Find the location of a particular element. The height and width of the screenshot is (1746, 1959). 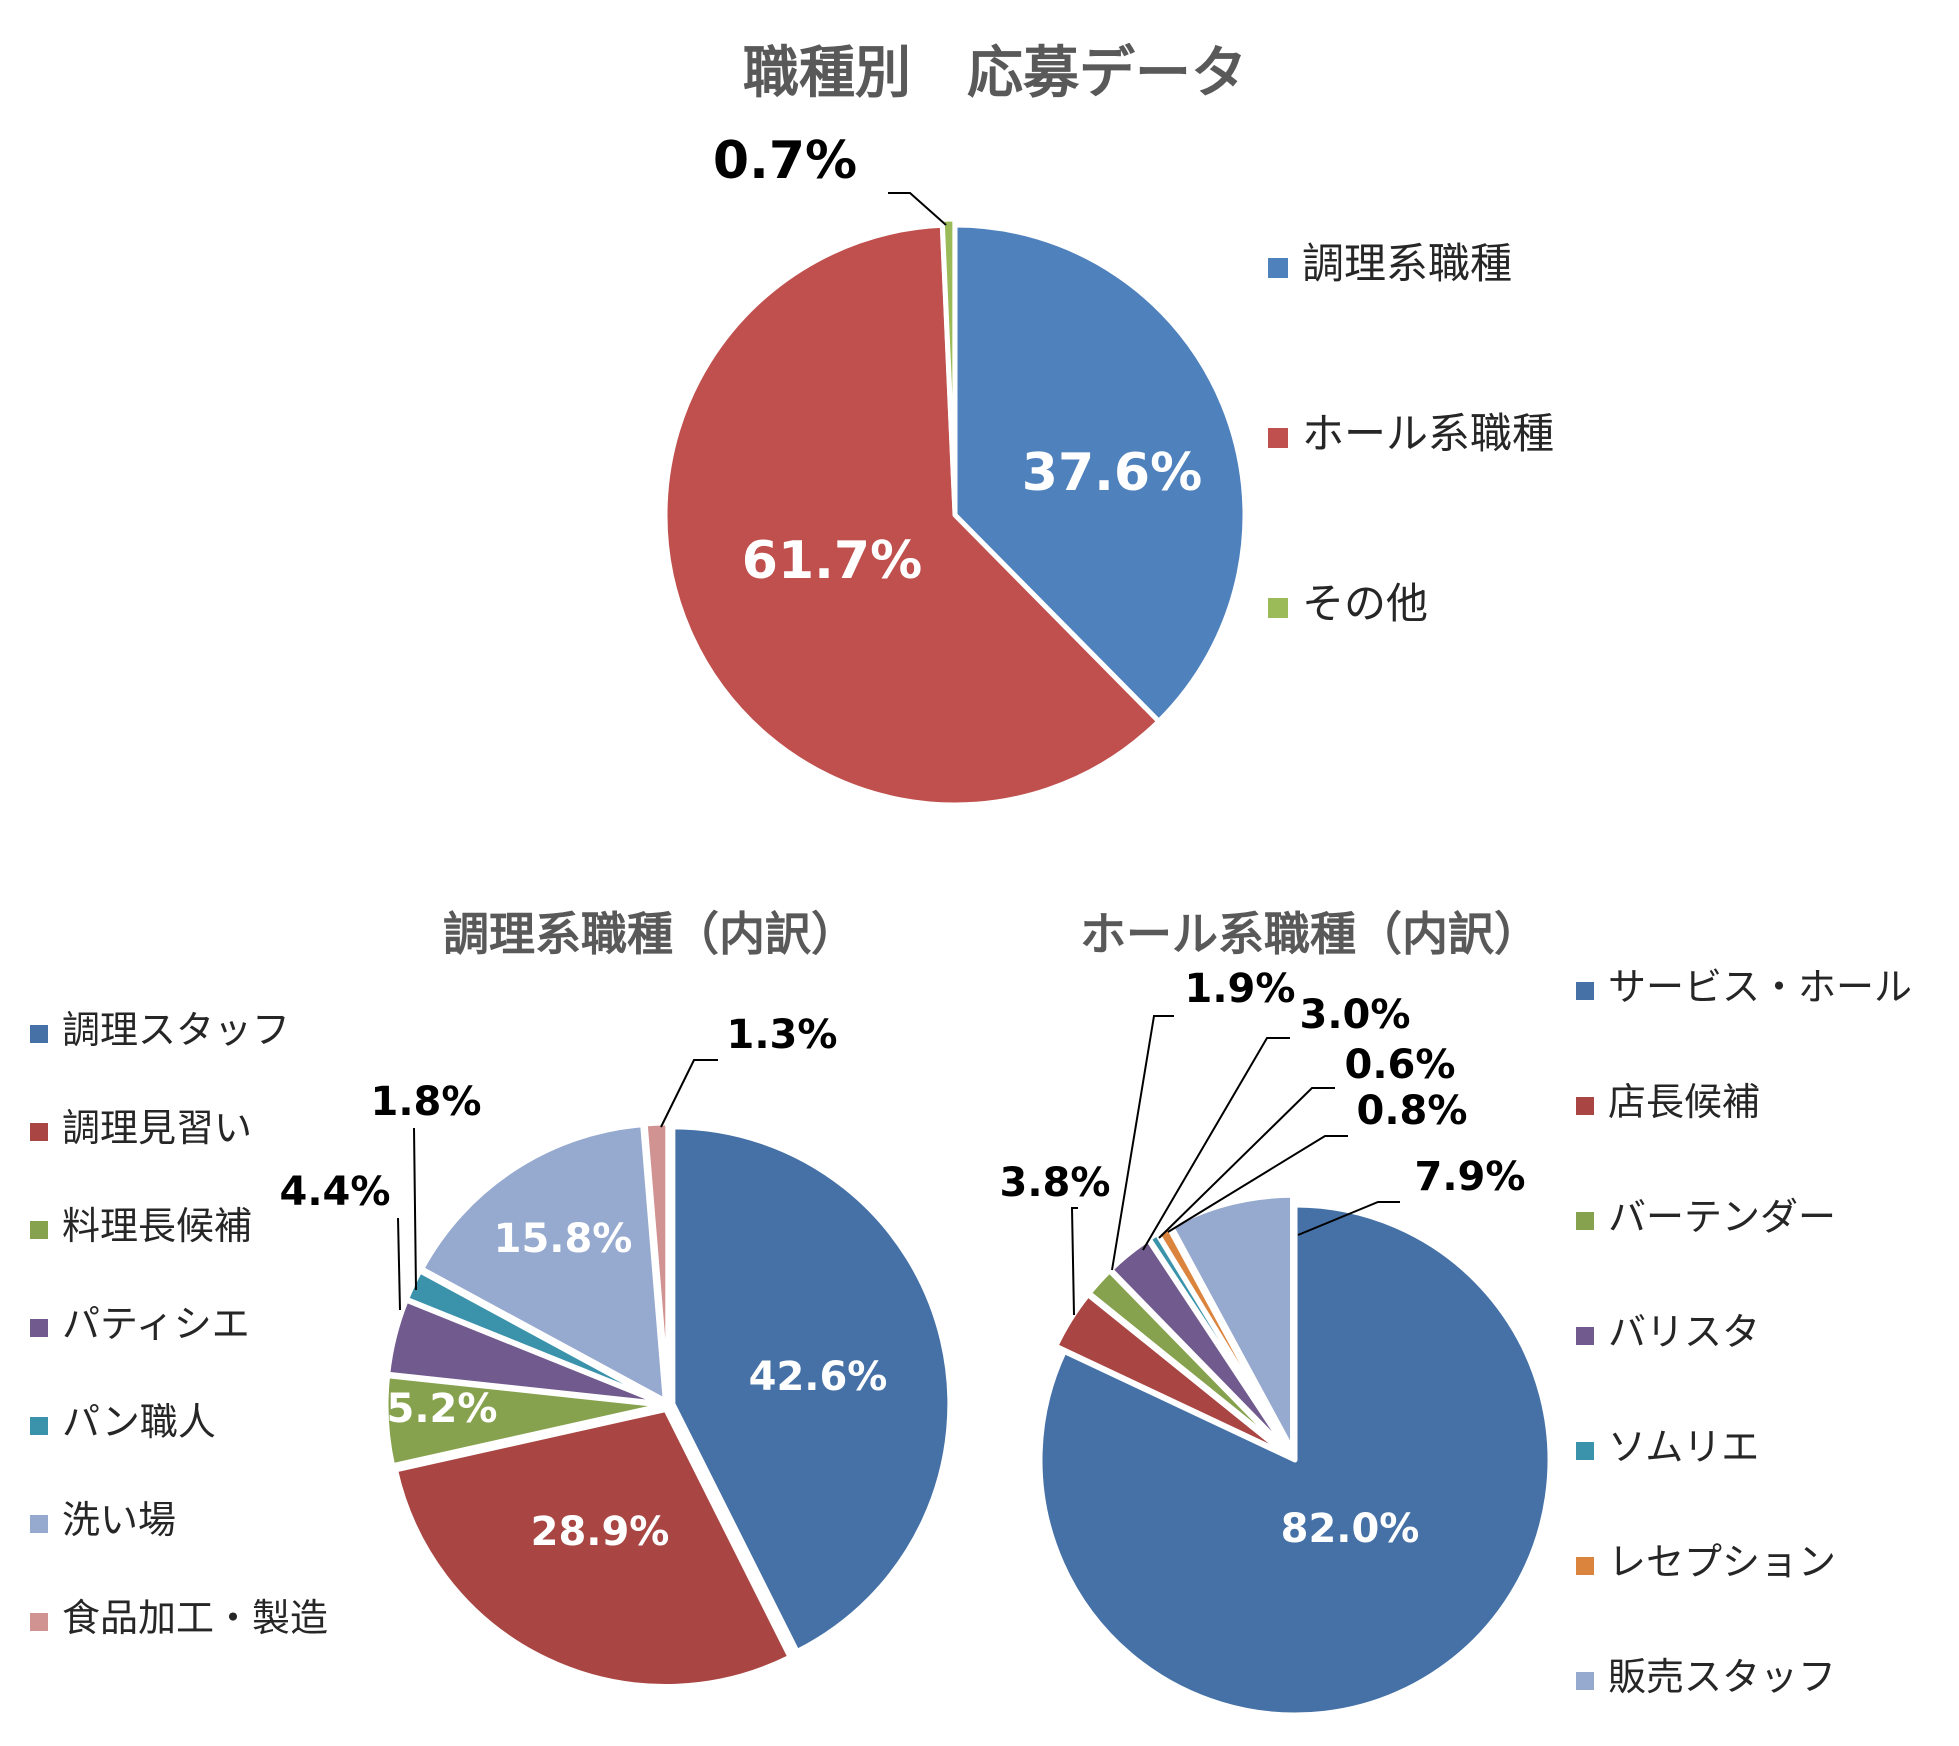

chart-hall-title: ホール系職種（内訳） is located at coordinates (1310, 934).